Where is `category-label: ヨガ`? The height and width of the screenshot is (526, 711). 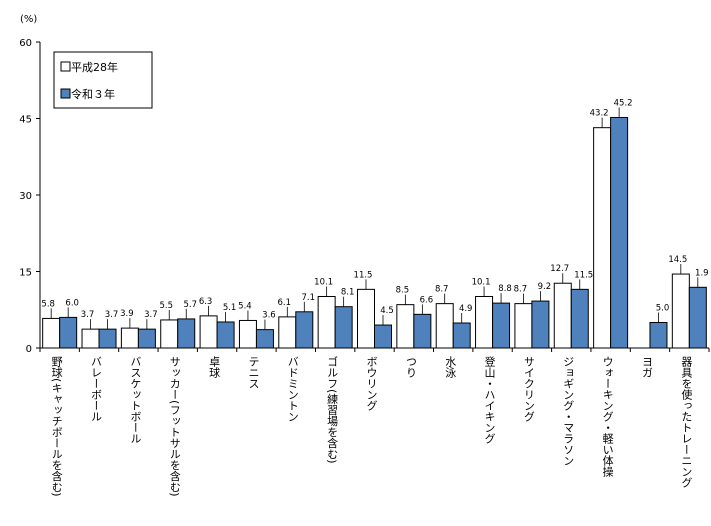 category-label: ヨガ is located at coordinates (646, 367).